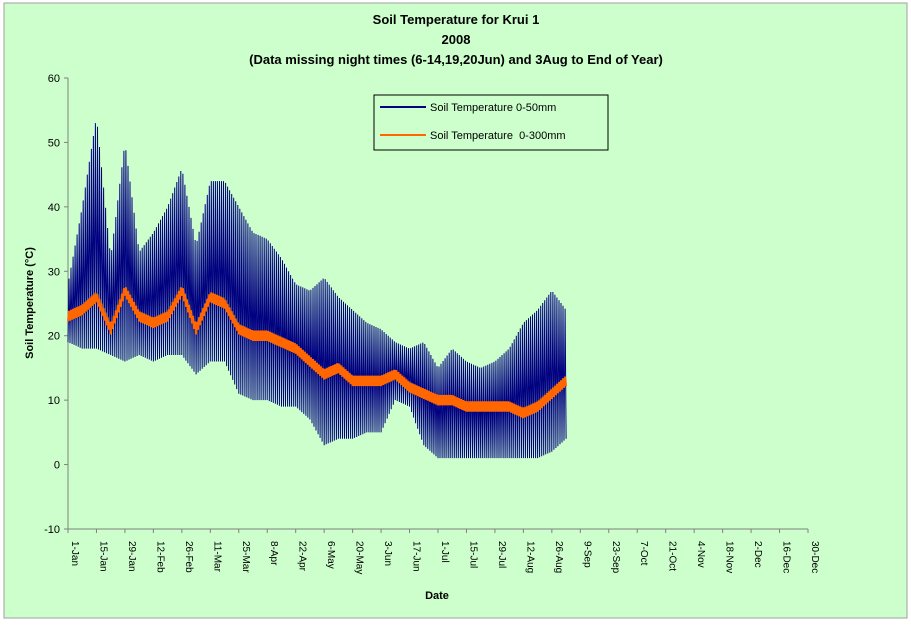  What do you see at coordinates (159, 557) in the screenshot?
I see `x-tick-label: 12-Feb` at bounding box center [159, 557].